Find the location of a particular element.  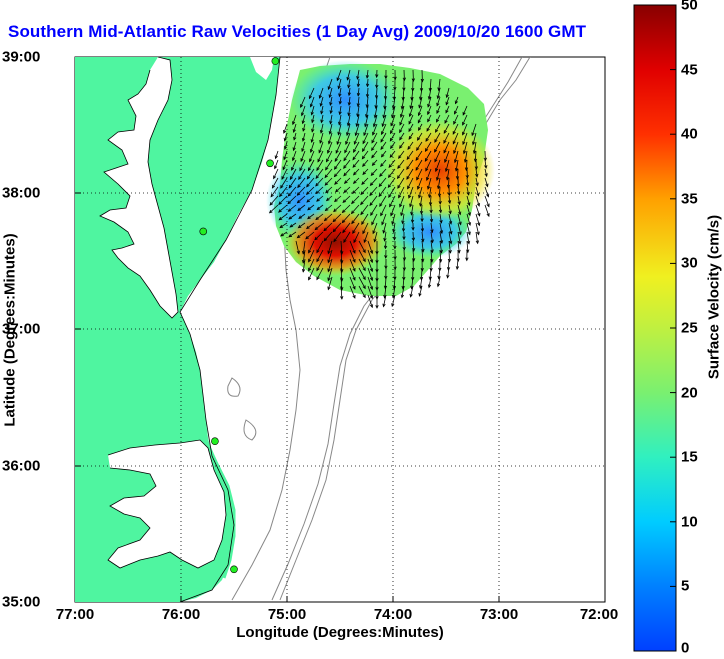

radar-station-marker is located at coordinates (270, 163).